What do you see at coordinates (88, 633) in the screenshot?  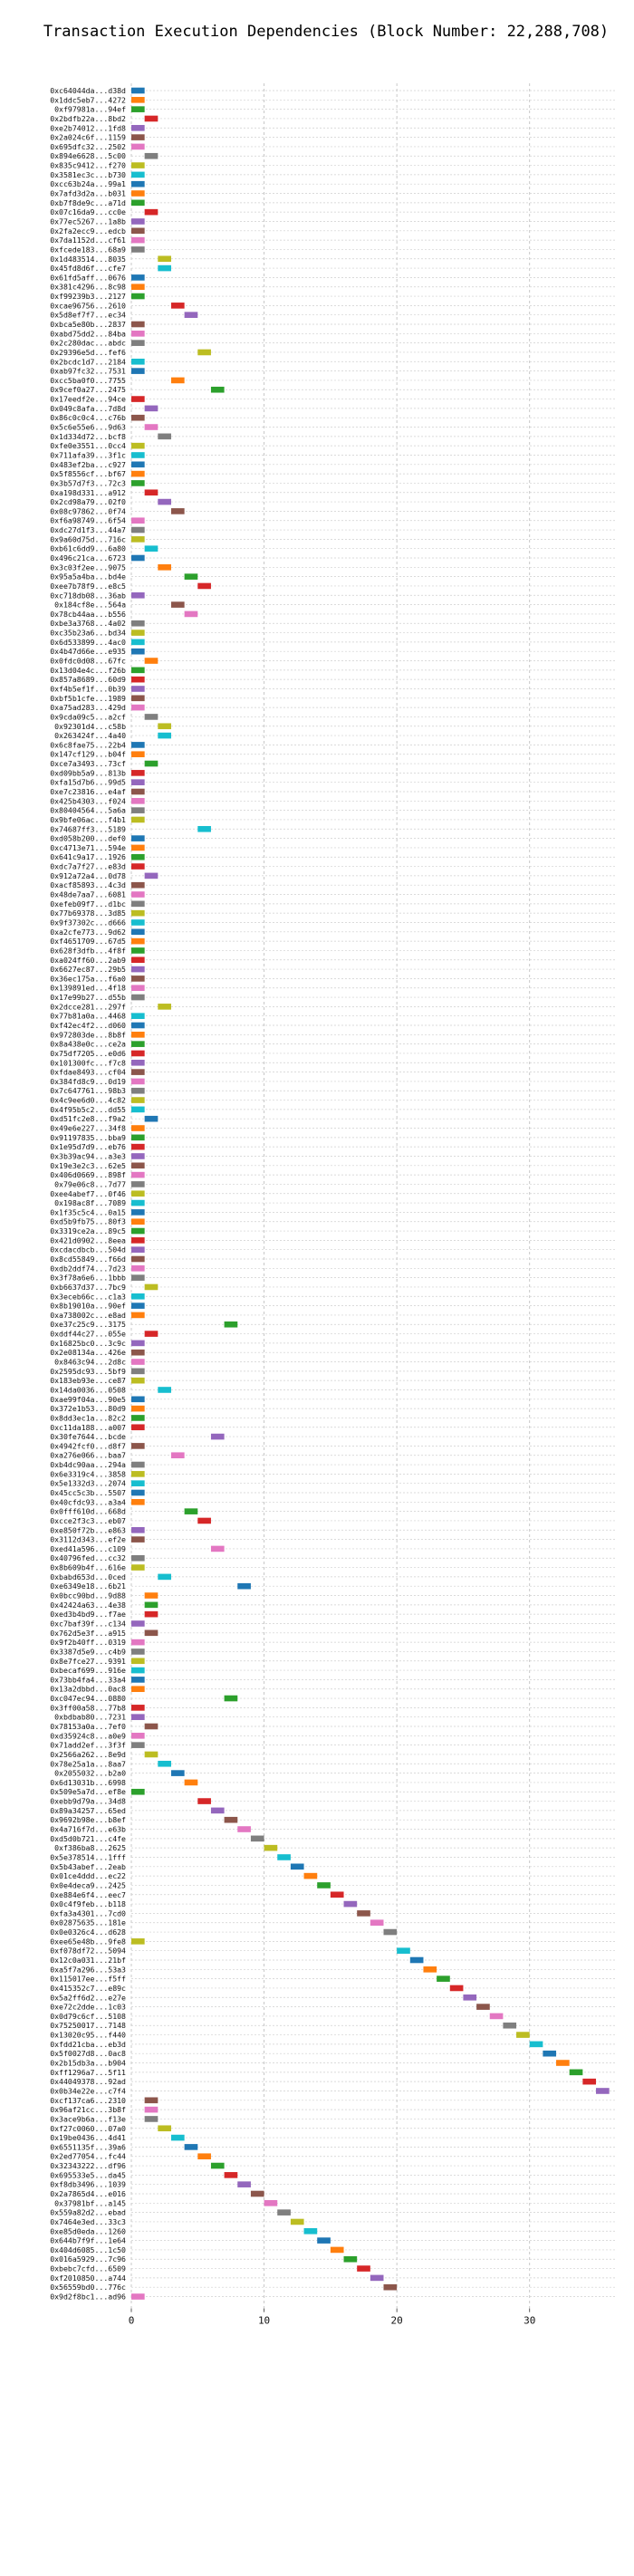 I see `tx-label: 0xc35b23a6...bd34` at bounding box center [88, 633].